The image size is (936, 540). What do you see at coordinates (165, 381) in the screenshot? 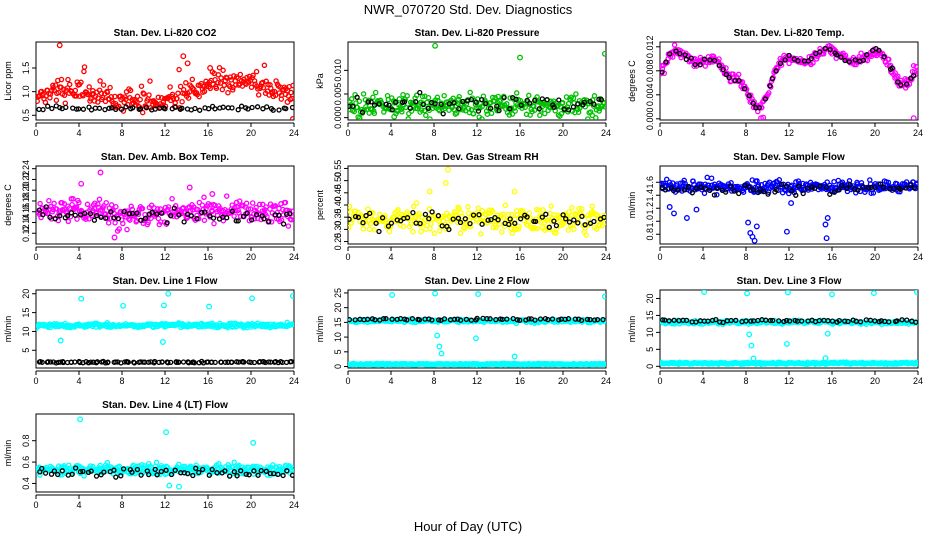
I see `x-tick-label: 12` at bounding box center [165, 381].